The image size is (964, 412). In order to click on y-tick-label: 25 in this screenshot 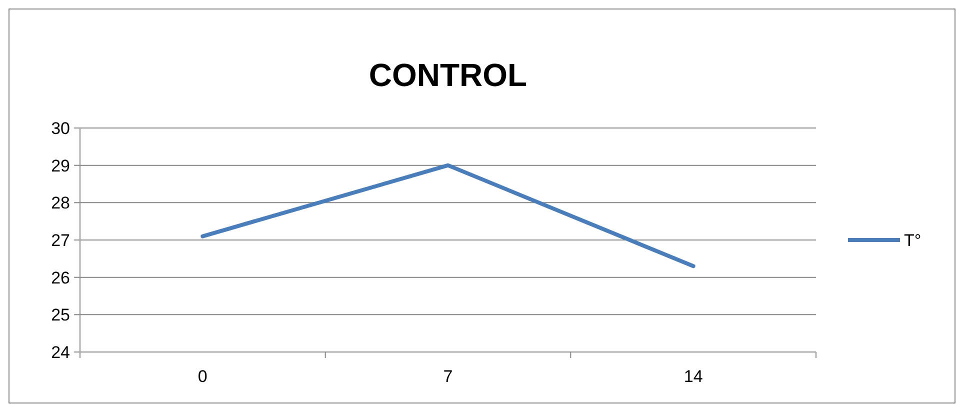, I will do `click(60, 315)`.